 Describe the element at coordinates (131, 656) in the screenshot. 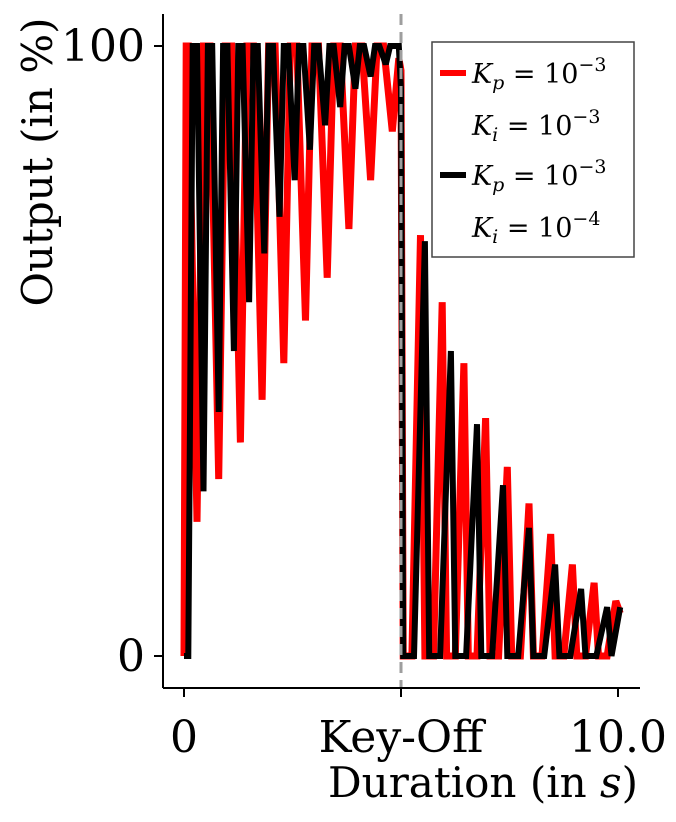

I see `y-tick-label: 0` at that location.